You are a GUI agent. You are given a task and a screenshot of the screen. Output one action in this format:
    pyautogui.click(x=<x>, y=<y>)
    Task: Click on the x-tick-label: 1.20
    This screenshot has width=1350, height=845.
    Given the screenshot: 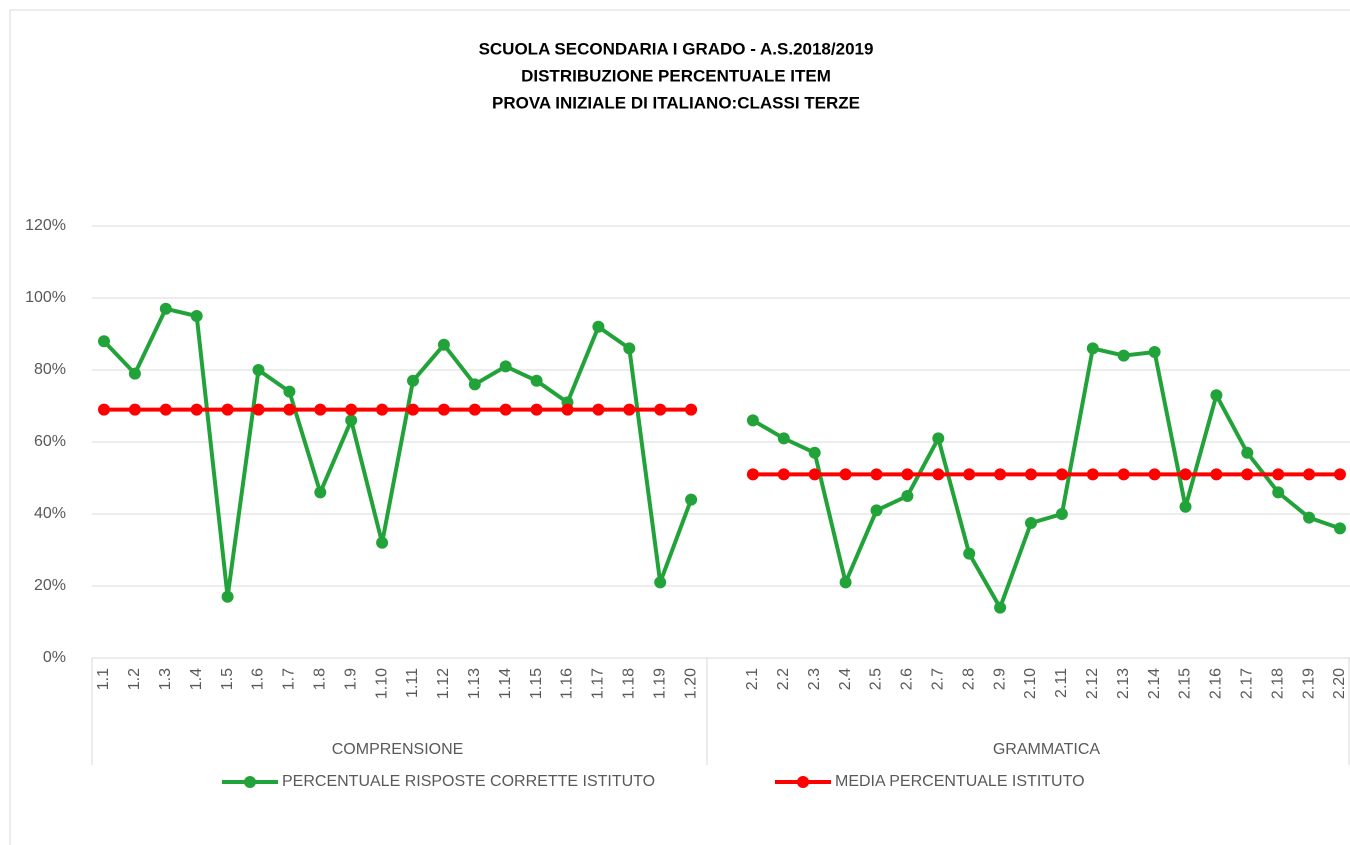 What is the action you would take?
    pyautogui.click(x=690, y=683)
    